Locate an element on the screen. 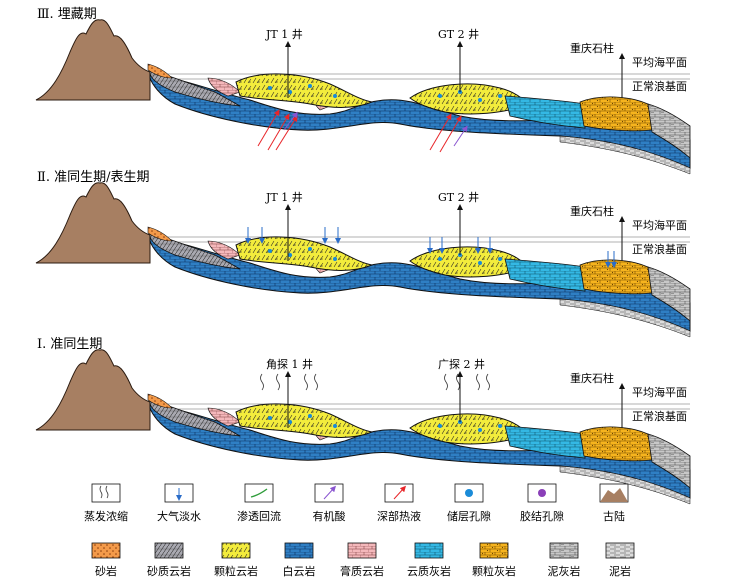 The image size is (756, 581). legend-label: 砂质云岩 is located at coordinates (169, 571).